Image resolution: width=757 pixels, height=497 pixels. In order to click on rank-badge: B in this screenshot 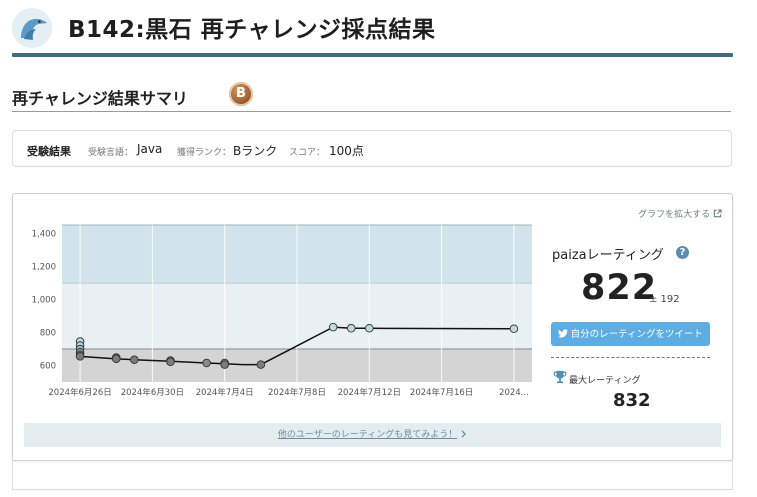, I will do `click(241, 94)`.